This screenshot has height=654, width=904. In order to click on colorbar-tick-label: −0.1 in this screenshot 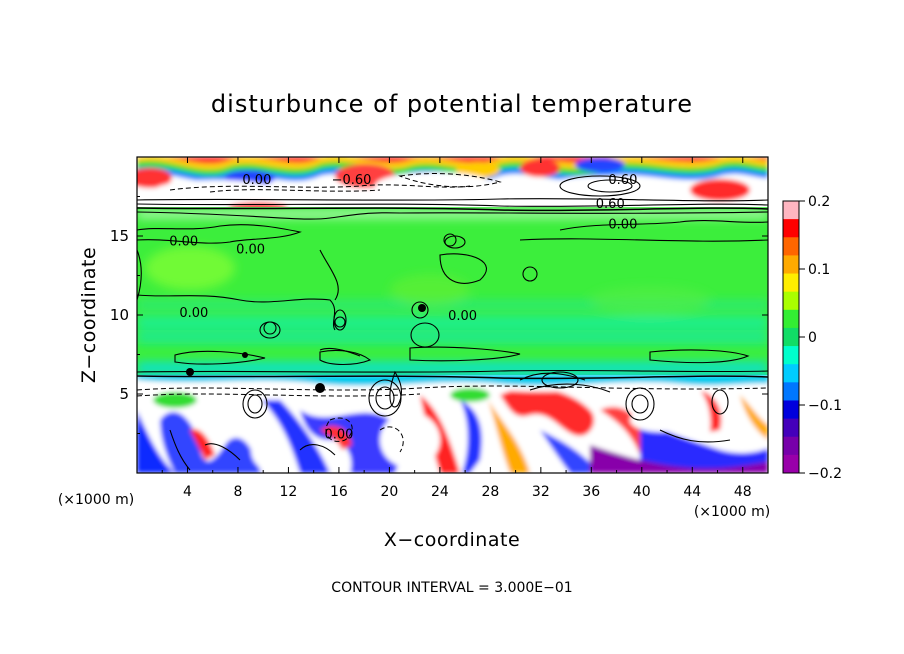, I will do `click(825, 406)`.